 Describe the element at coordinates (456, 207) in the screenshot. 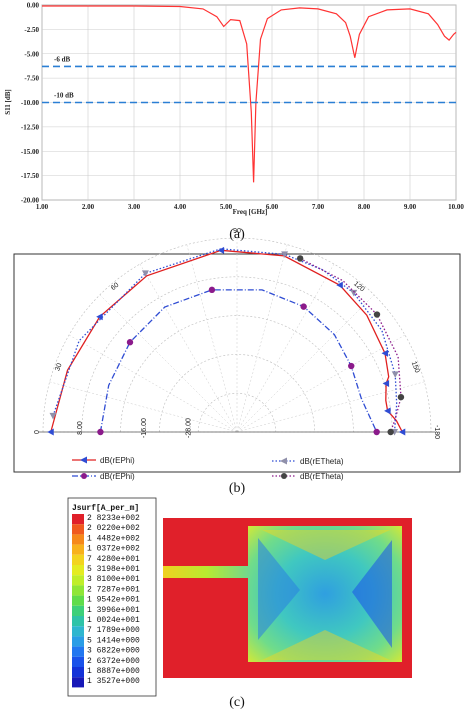

I see `x-tick-label: 10.00` at that location.